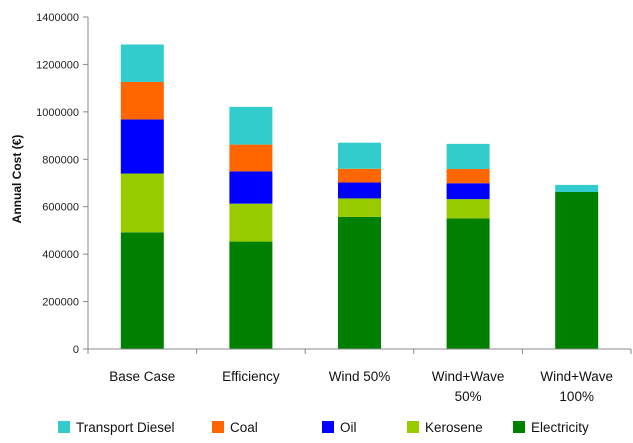 The image size is (633, 443). I want to click on x-tick-label: 100%, so click(576, 396).